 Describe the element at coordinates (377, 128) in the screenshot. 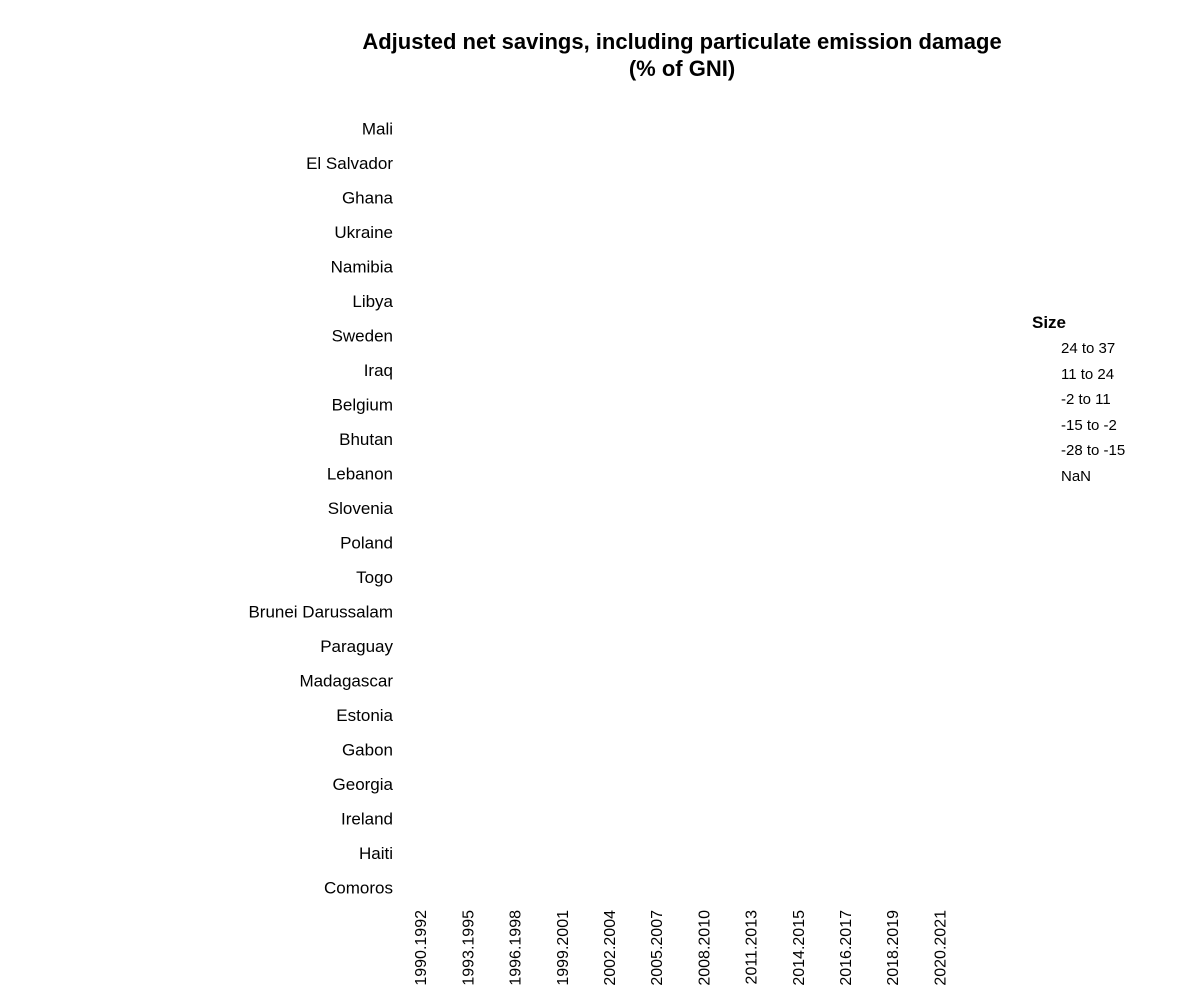

I see `y-tick-label: Mali` at that location.